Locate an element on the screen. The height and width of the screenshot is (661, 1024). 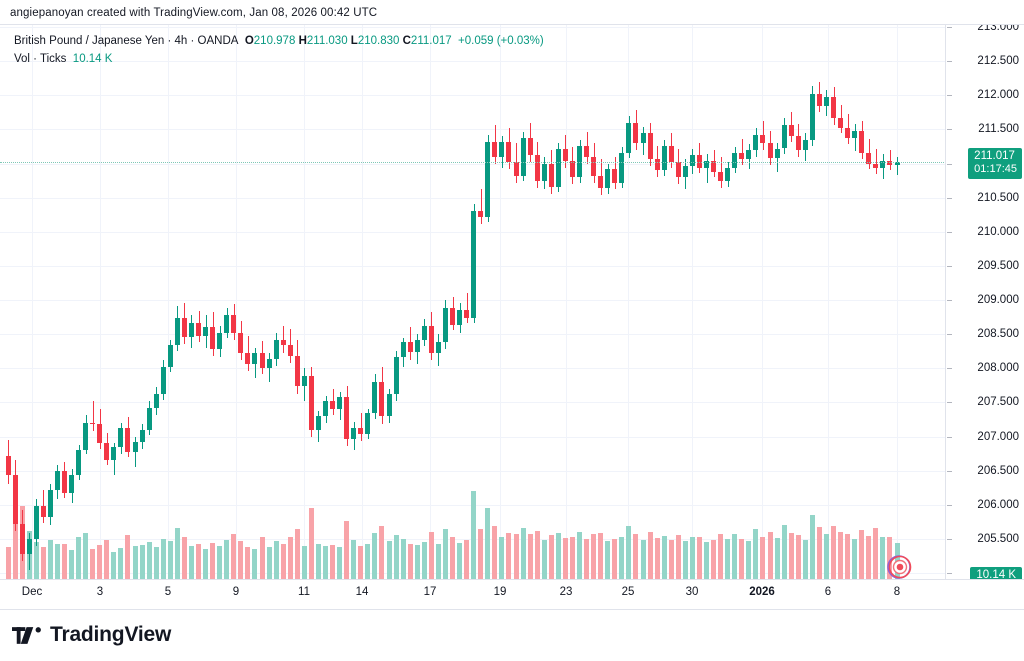
time-axis-label: 23 is located at coordinates (566, 592).